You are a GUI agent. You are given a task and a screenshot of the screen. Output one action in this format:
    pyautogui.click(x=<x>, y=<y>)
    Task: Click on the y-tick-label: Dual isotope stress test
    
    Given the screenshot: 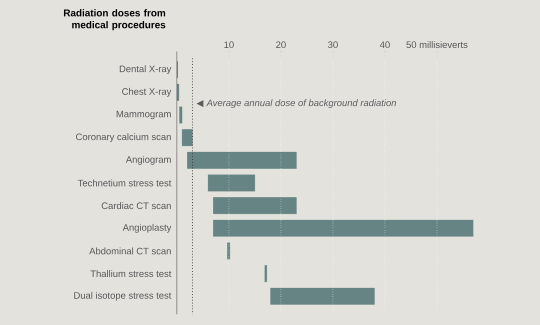 What is the action you would take?
    pyautogui.click(x=123, y=296)
    